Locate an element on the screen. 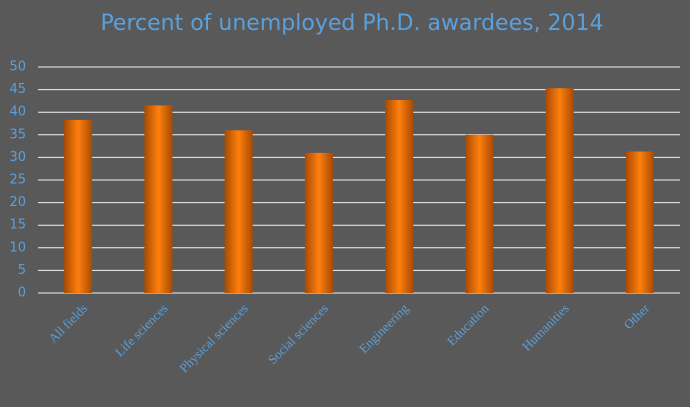  y-tick-label: 0 is located at coordinates (22, 293).